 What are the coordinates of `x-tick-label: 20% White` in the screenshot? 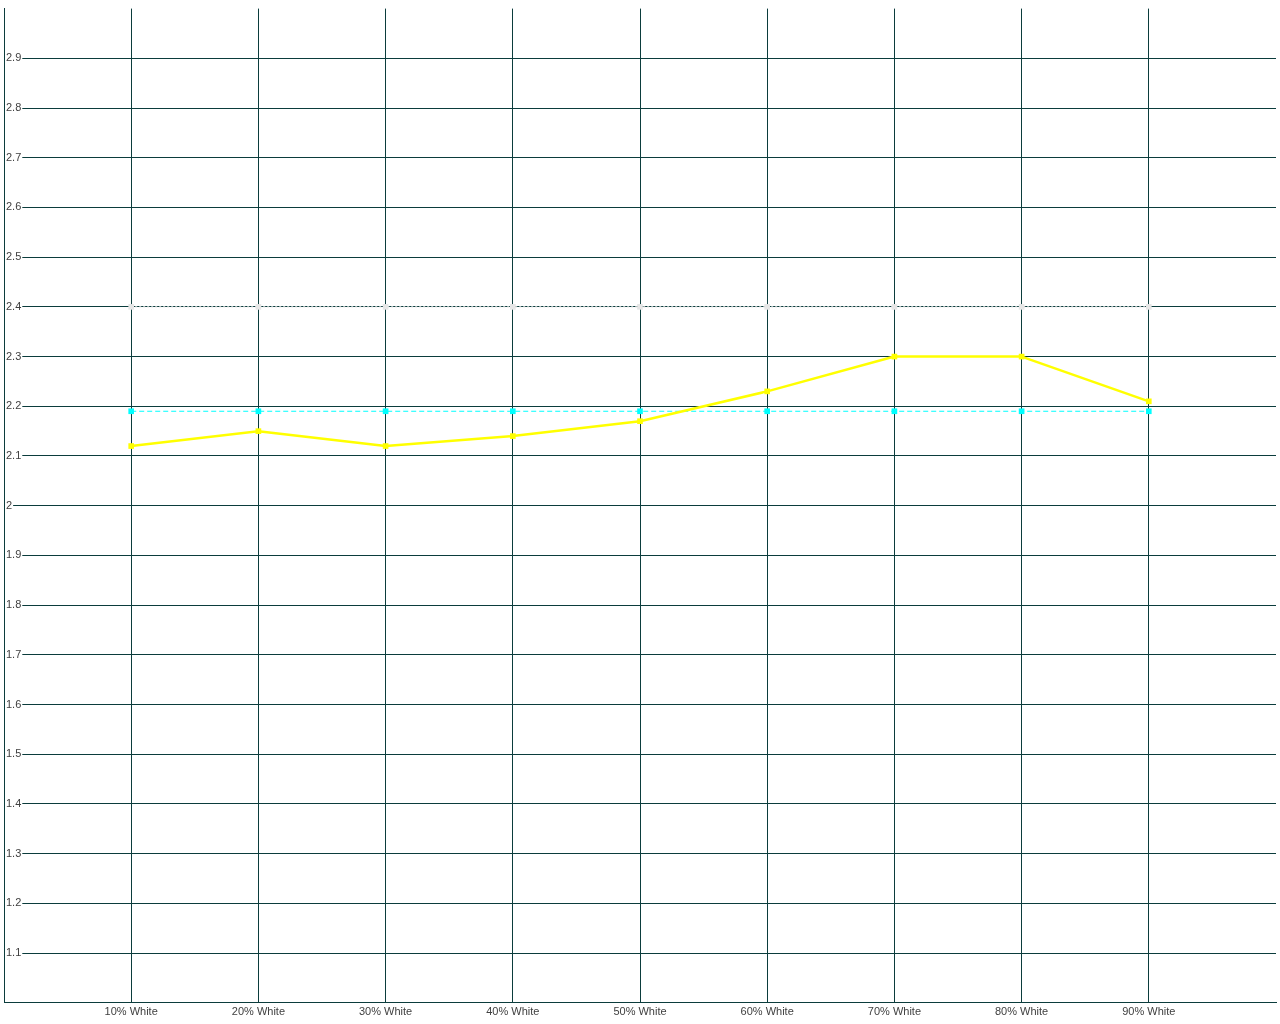 It's located at (258, 1011).